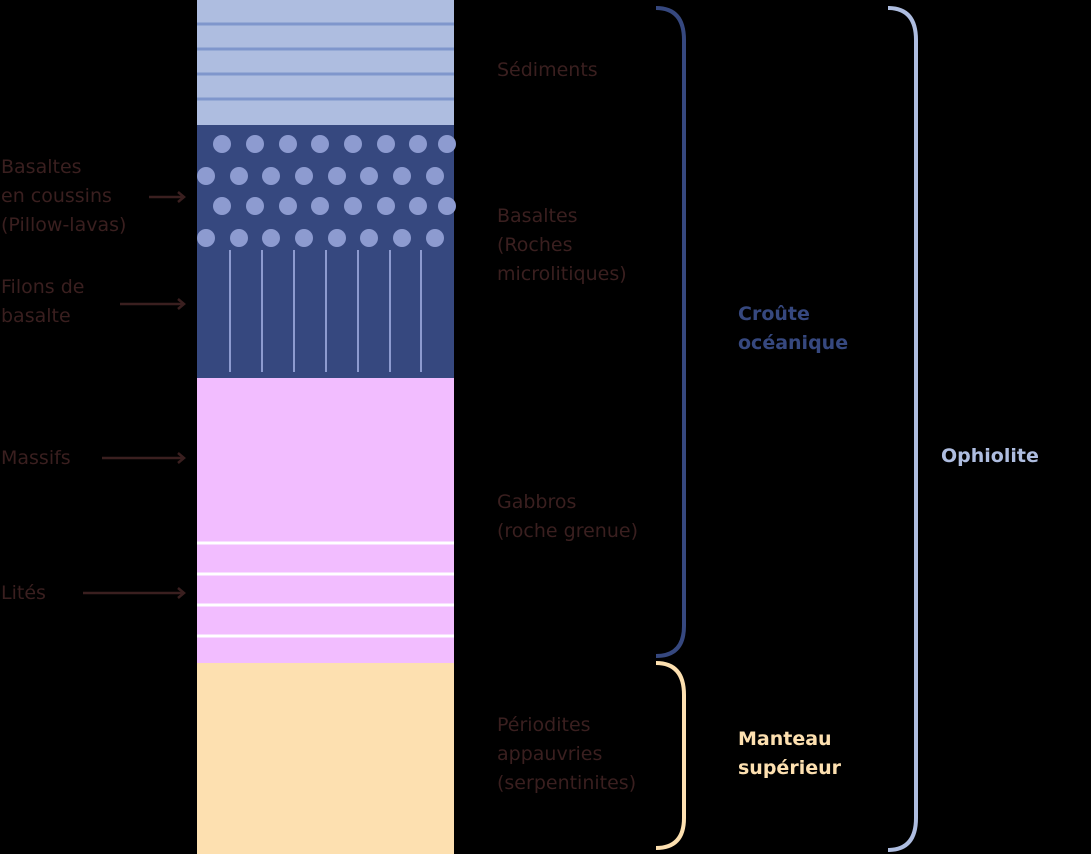  I want to click on mantle-brace, so click(670, 755).